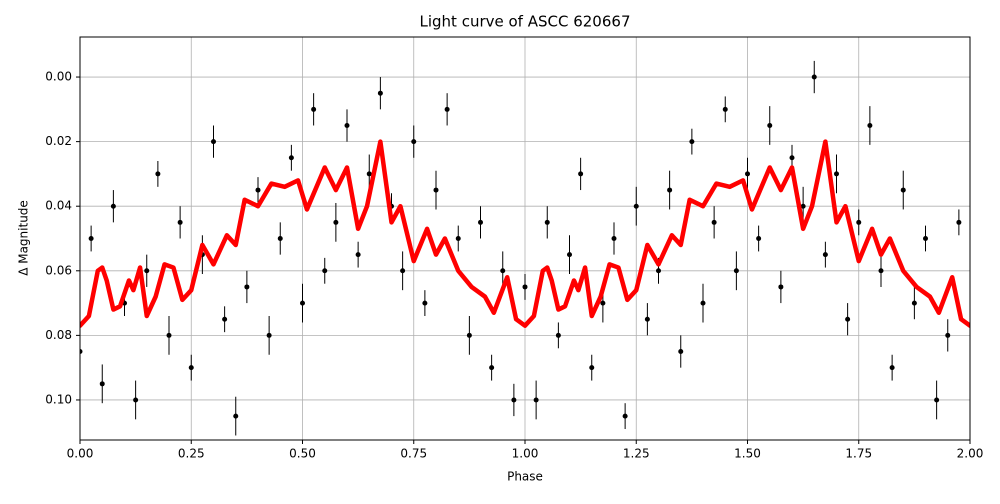 The height and width of the screenshot is (504, 1000). What do you see at coordinates (24, 238) in the screenshot?
I see `y-axis-label: Δ Magnitude` at bounding box center [24, 238].